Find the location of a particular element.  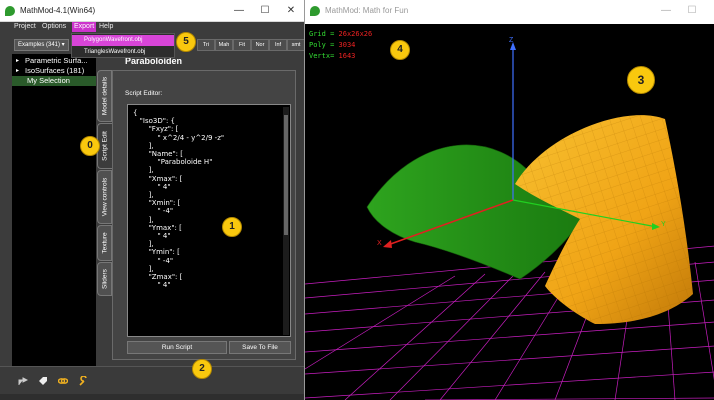

annotation-badge-4: 4 is located at coordinates (400, 50).